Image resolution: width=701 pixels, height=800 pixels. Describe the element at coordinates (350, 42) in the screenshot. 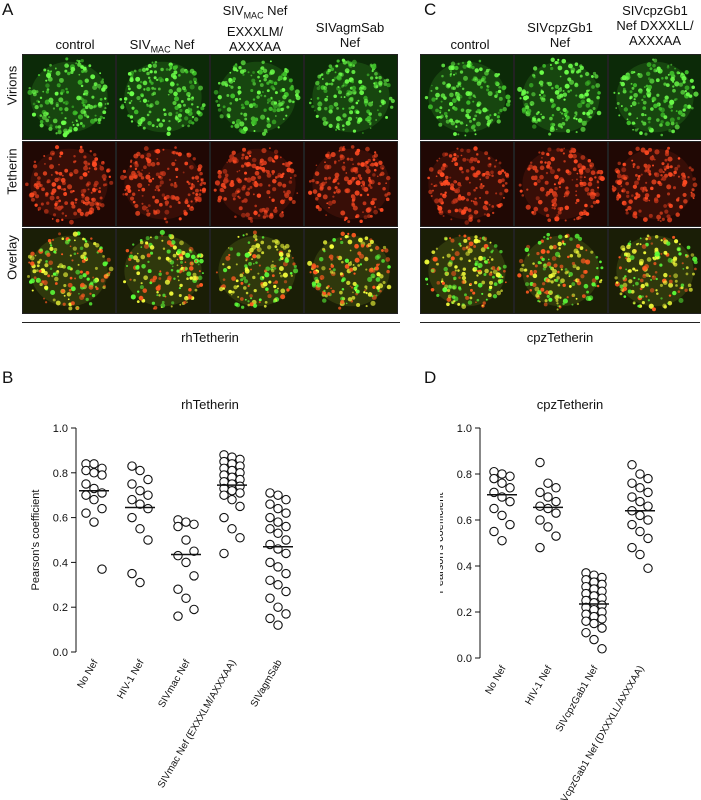

I see `agm-line2: Nef` at that location.